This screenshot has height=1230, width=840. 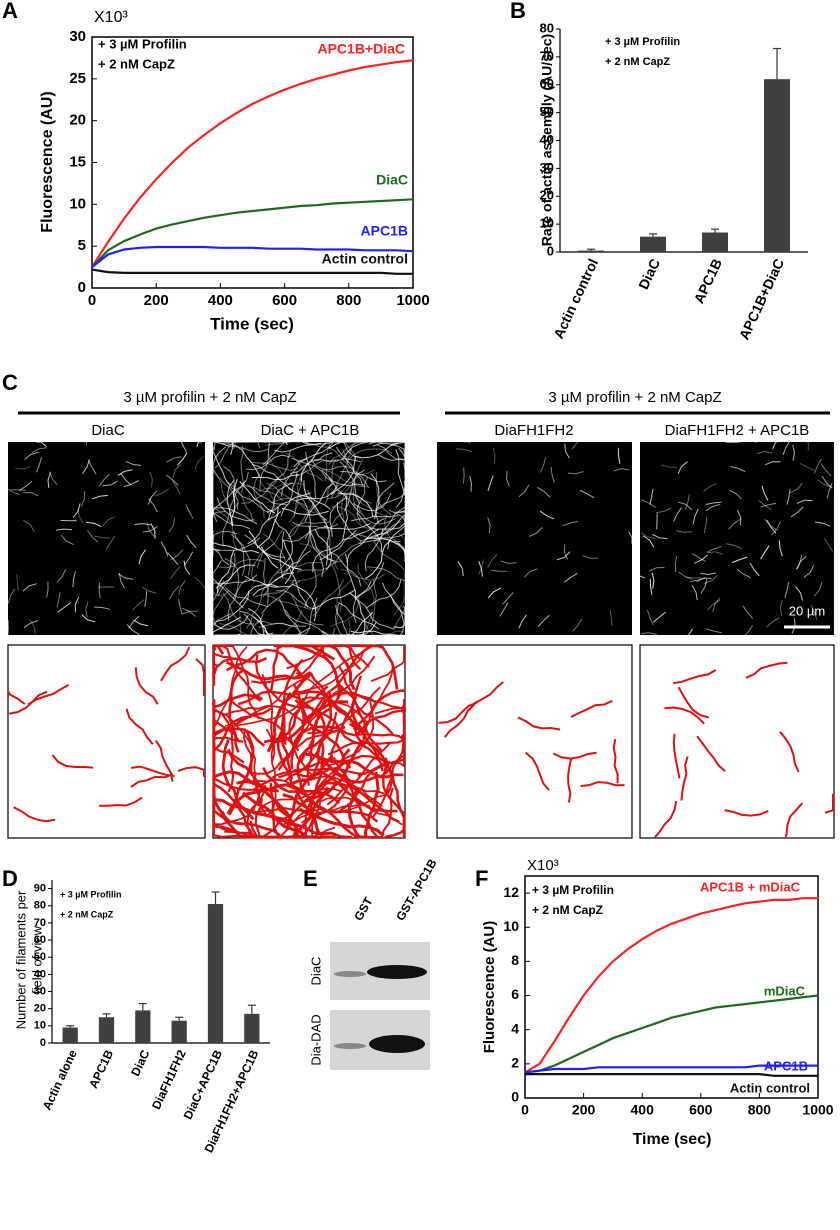 What do you see at coordinates (543, 865) in the screenshot?
I see `scale-label: X10³` at bounding box center [543, 865].